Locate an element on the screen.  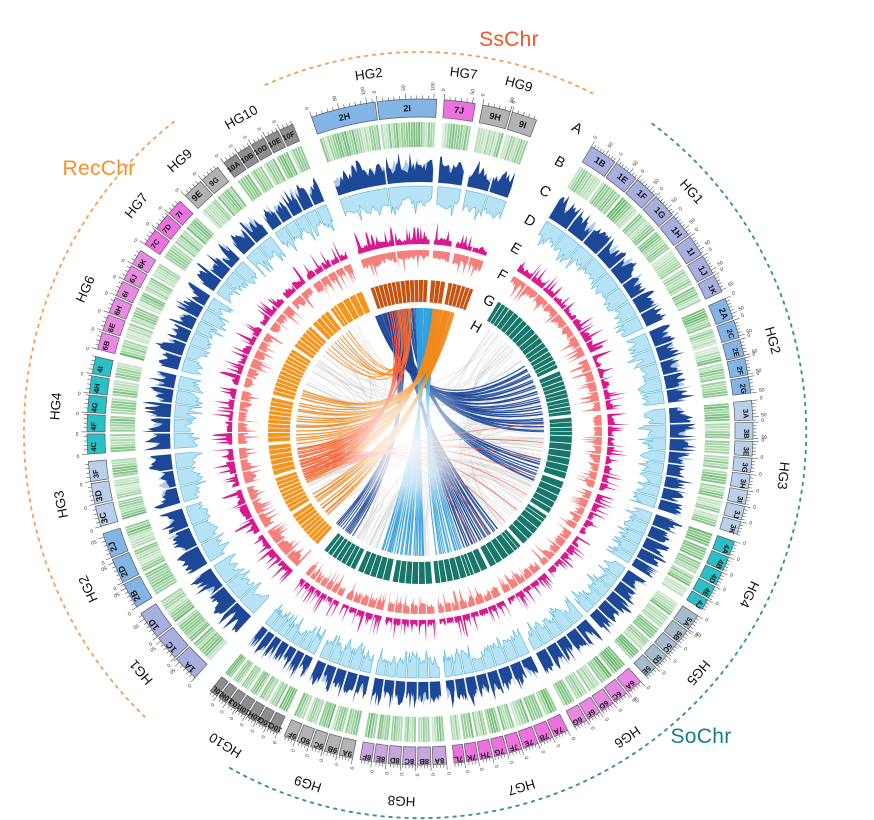
area-d-4H is located at coordinates (189, 398).